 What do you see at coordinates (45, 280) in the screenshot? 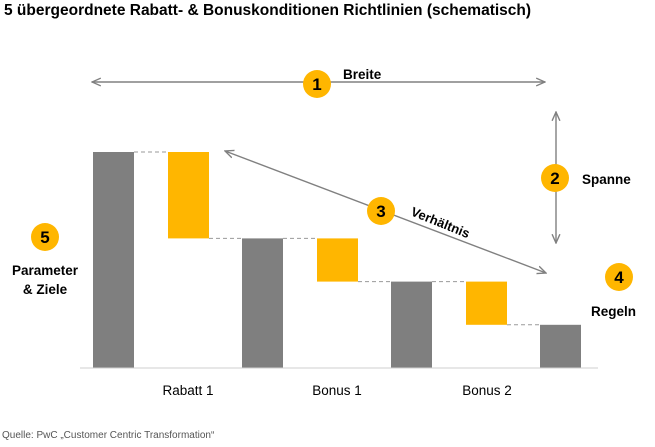
I see `parameter-ziele-label: Parameter & Ziele` at bounding box center [45, 280].